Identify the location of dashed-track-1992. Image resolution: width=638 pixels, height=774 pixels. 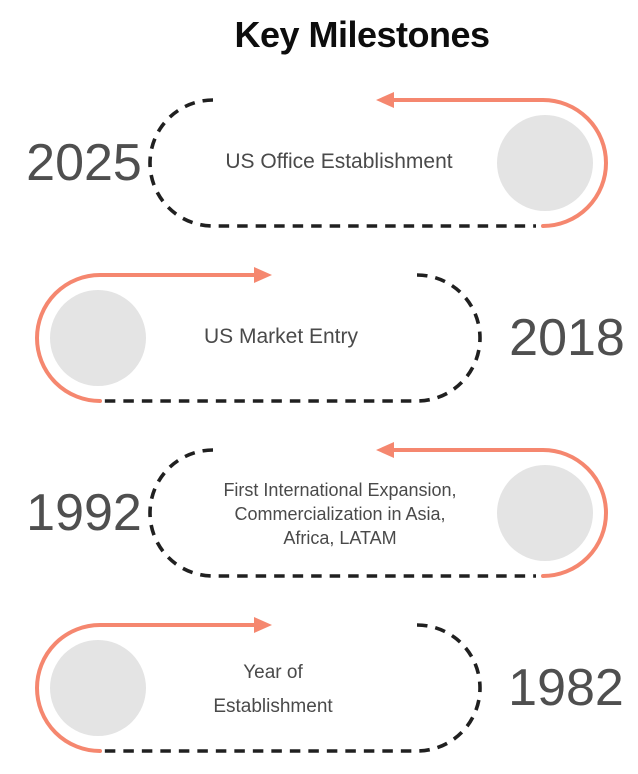
(342, 513).